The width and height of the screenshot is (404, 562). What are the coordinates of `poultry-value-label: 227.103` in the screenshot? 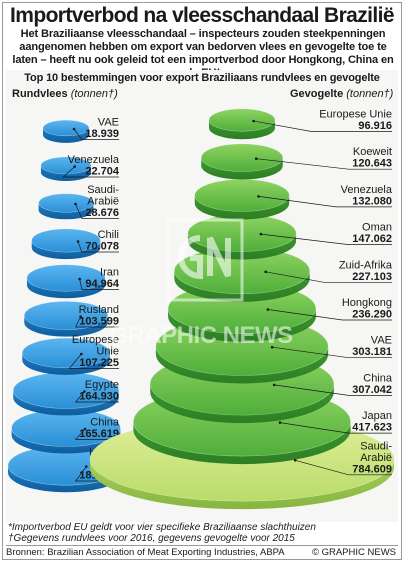 It's located at (372, 277).